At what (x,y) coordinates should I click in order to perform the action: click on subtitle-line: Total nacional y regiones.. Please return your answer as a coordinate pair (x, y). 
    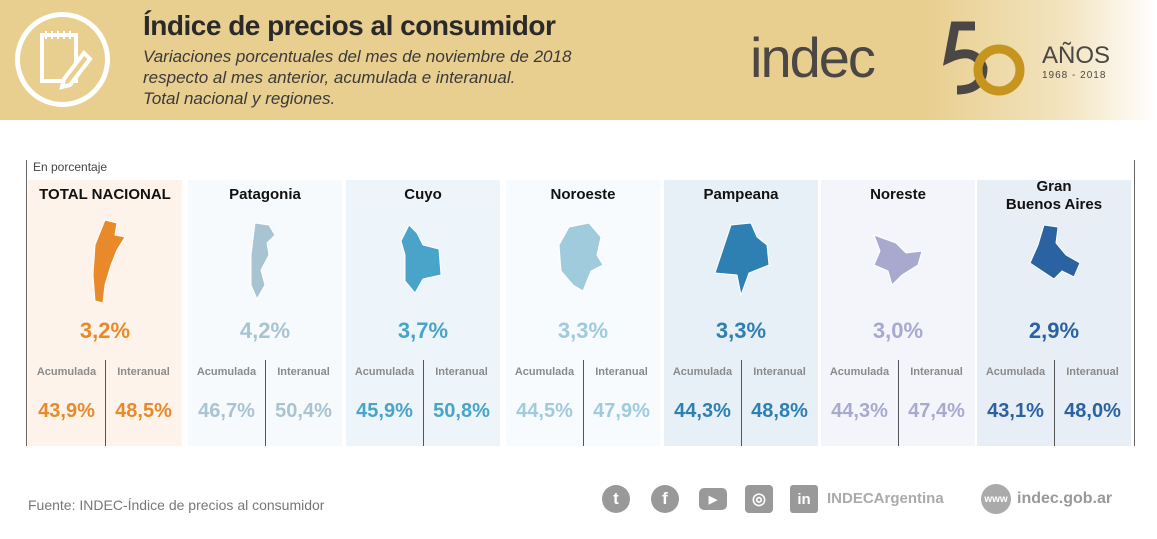
    Looking at the image, I should click on (239, 98).